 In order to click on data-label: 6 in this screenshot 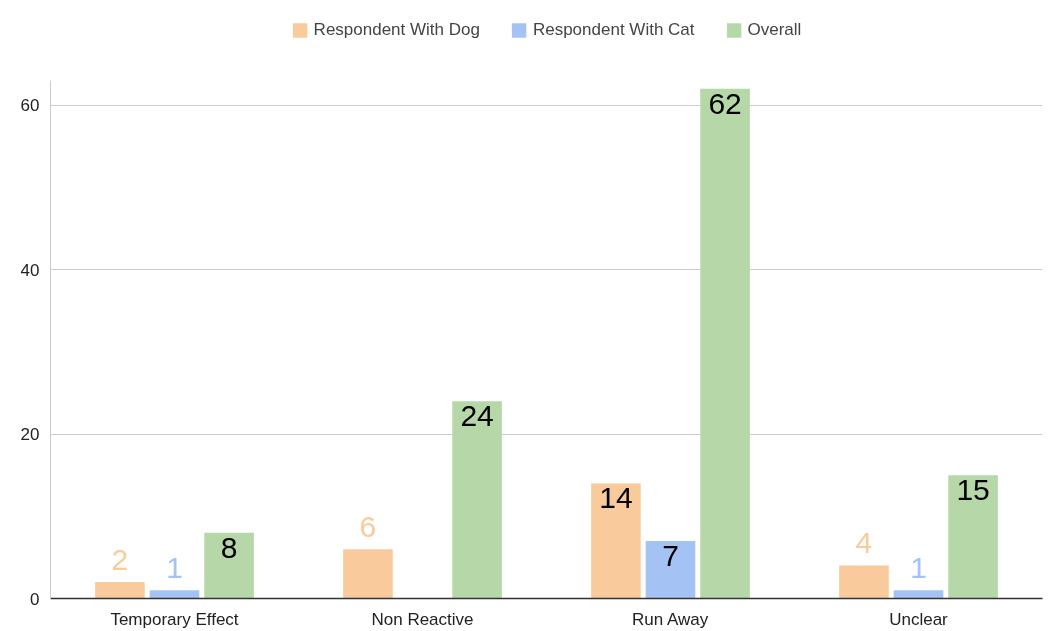, I will do `click(368, 526)`.